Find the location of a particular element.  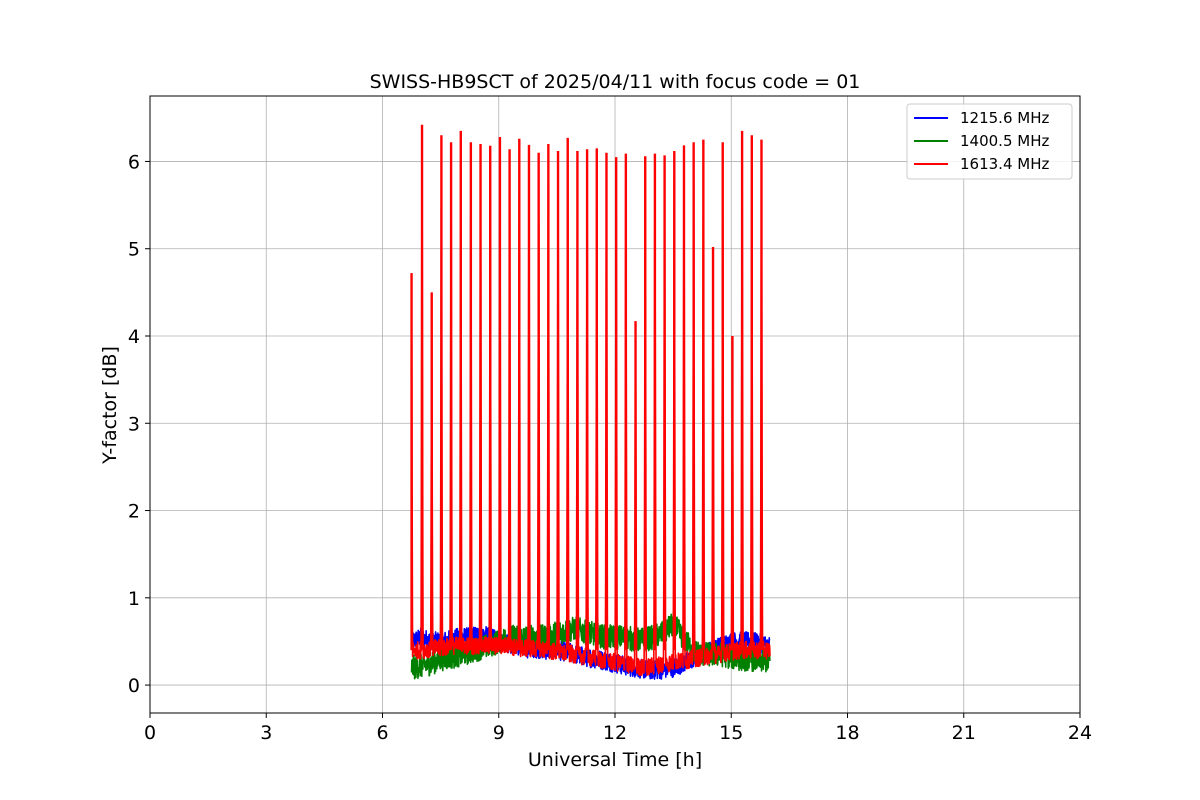

x-axis: 0 3 6 9 12 15 18 21 24 is located at coordinates (618, 728).